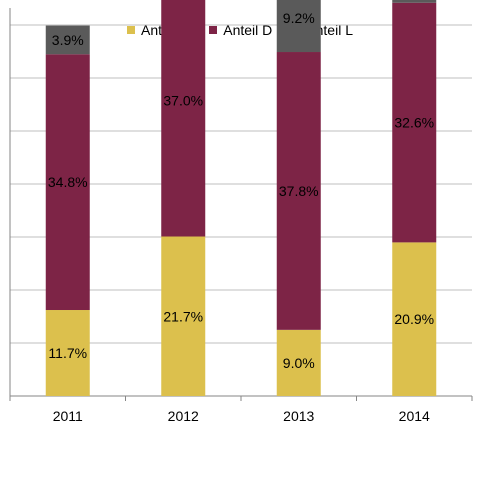 The width and height of the screenshot is (480, 480). Describe the element at coordinates (183, 416) in the screenshot. I see `x-tick-label: 2012` at that location.